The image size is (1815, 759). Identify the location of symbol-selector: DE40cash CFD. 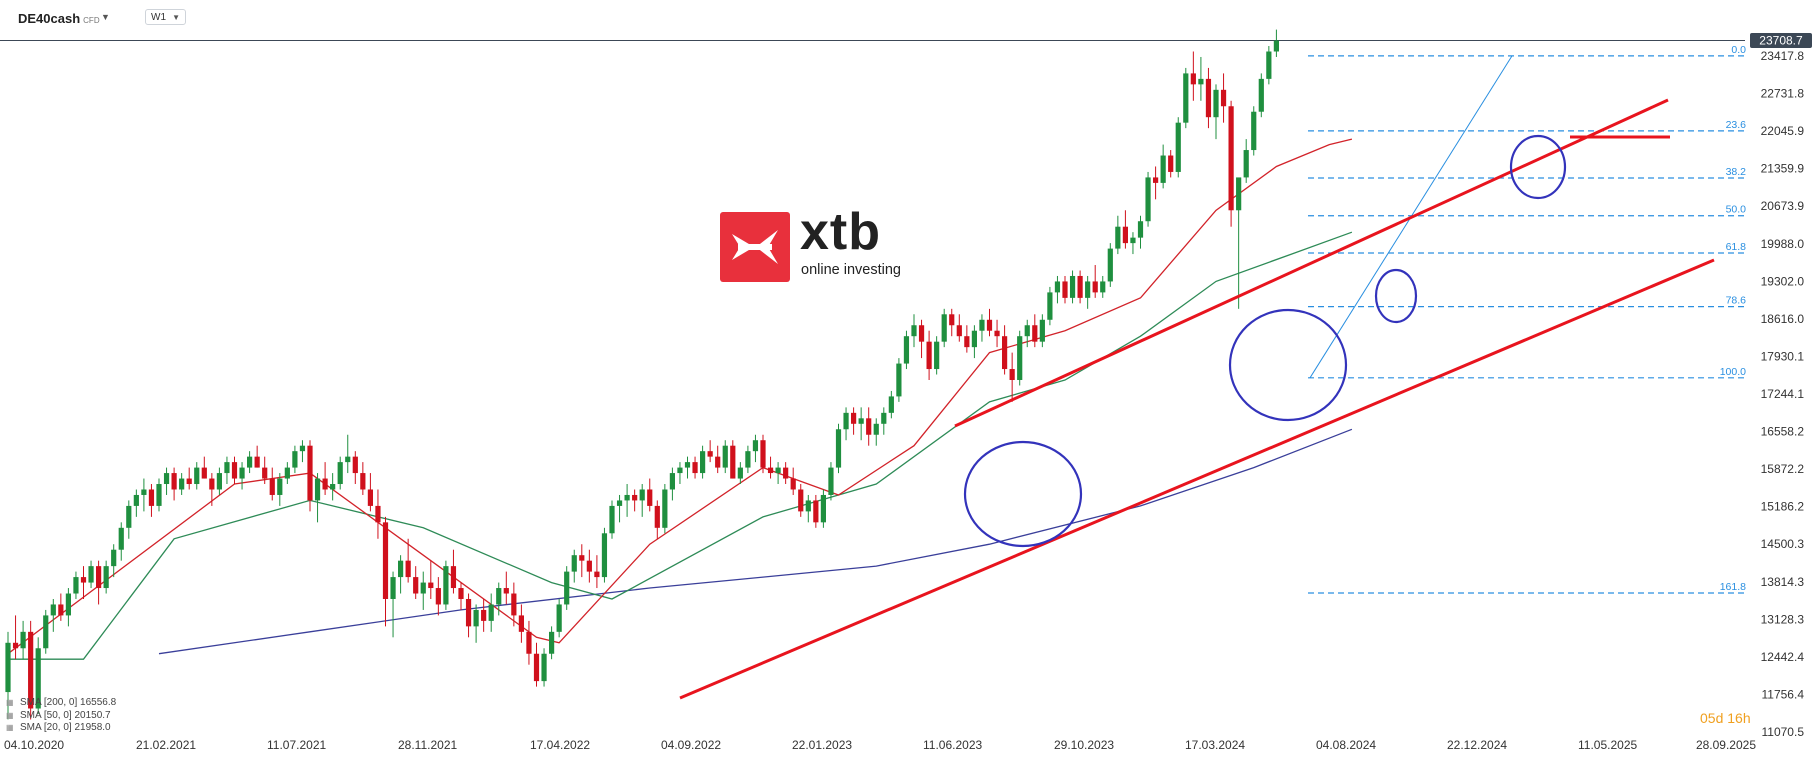
(59, 18).